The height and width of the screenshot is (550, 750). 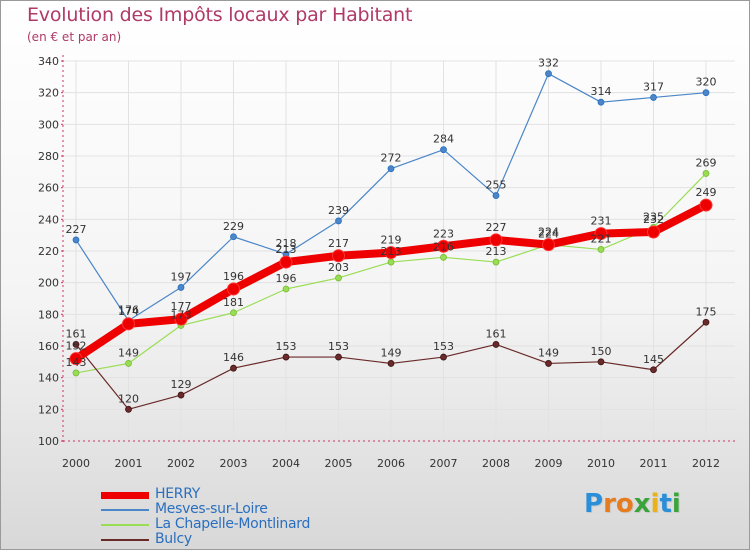 I want to click on data-label: 255, so click(x=496, y=185).